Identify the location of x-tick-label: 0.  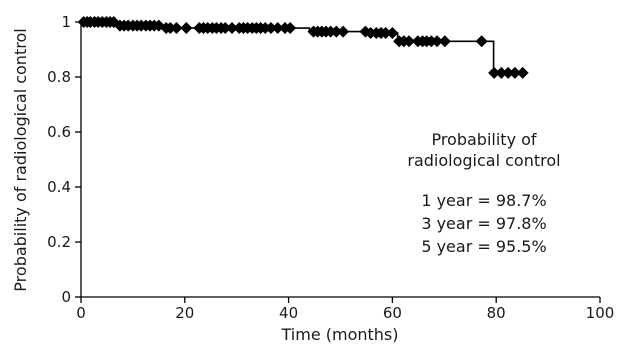
(81, 313).